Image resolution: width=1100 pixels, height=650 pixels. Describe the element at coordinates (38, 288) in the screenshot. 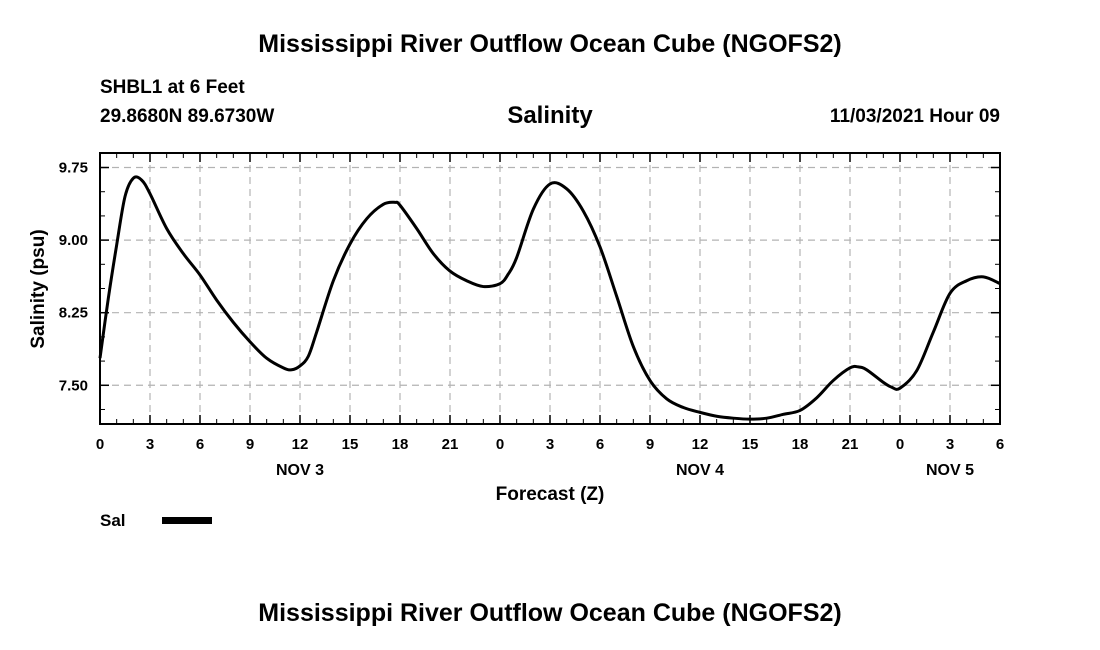

I see `y-axis-title: Salinity (psu)` at that location.